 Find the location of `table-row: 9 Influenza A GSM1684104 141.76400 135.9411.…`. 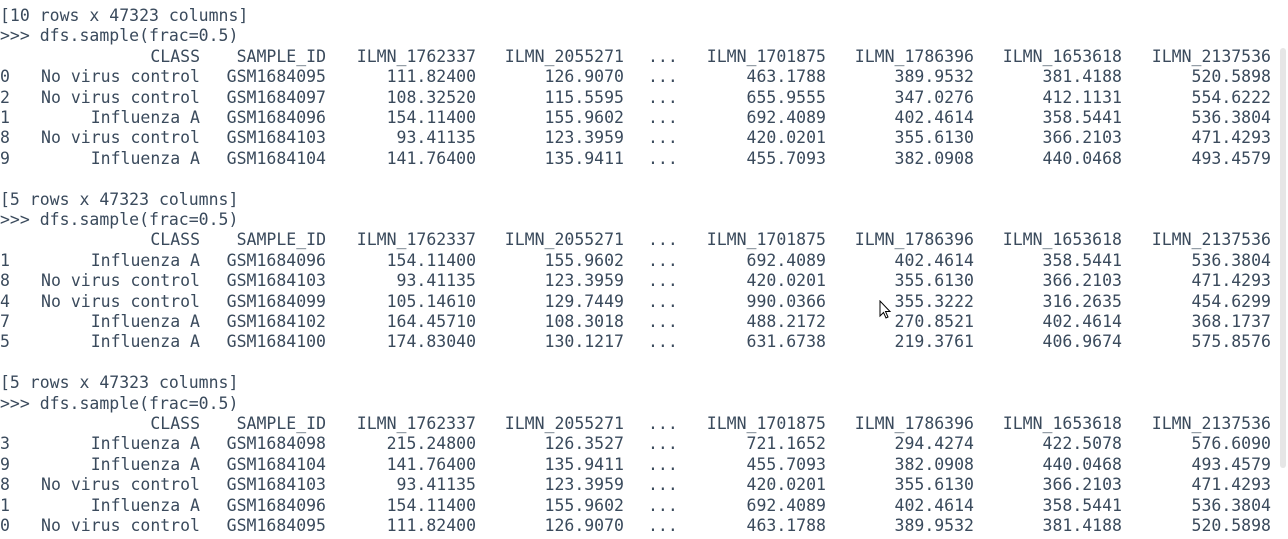

table-row: 9 Influenza A GSM1684104 141.76400 135.9411.… is located at coordinates (644, 159).